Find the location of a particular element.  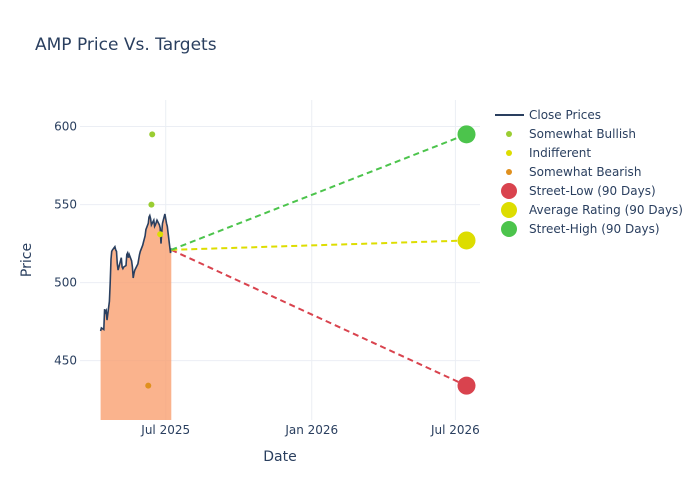

legend-item-bearish: Somewhat Bearish is located at coordinates (573, 172).